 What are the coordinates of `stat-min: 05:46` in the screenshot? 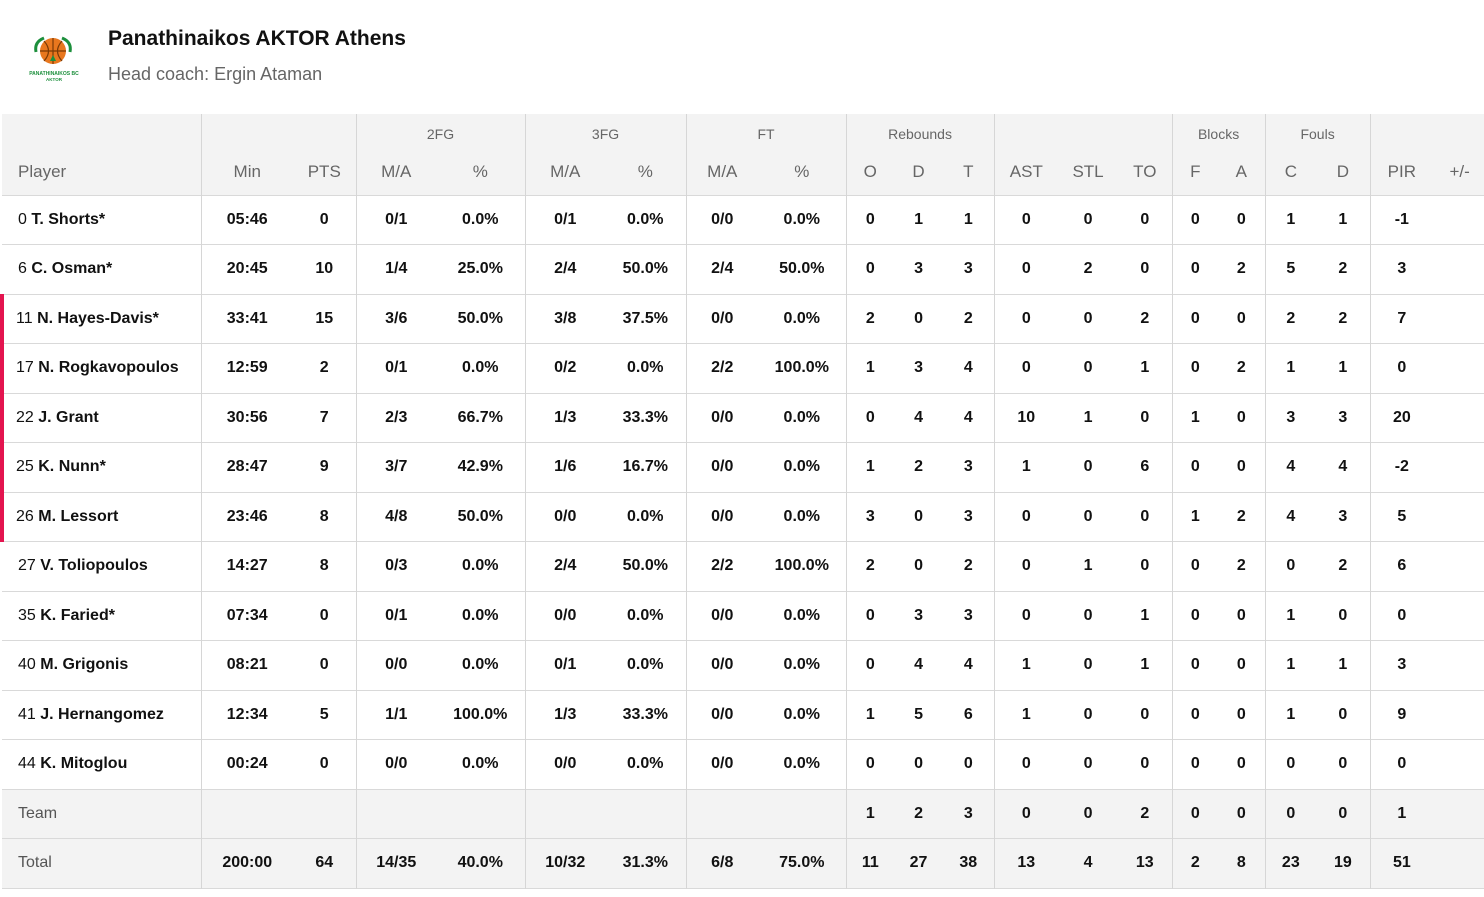 It's located at (246, 220).